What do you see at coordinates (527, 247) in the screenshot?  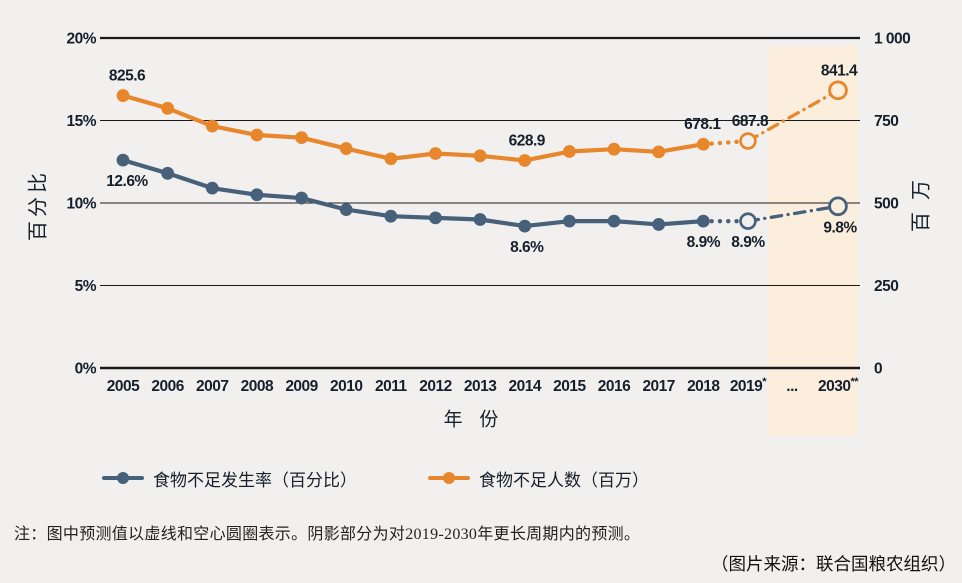 I see `data-label-3: 8.6%` at bounding box center [527, 247].